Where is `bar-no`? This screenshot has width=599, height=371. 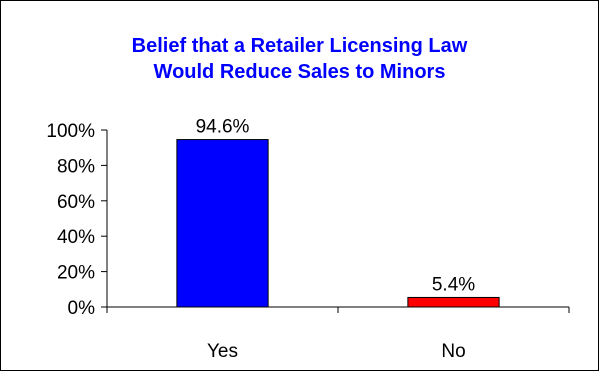
bar-no is located at coordinates (453, 302).